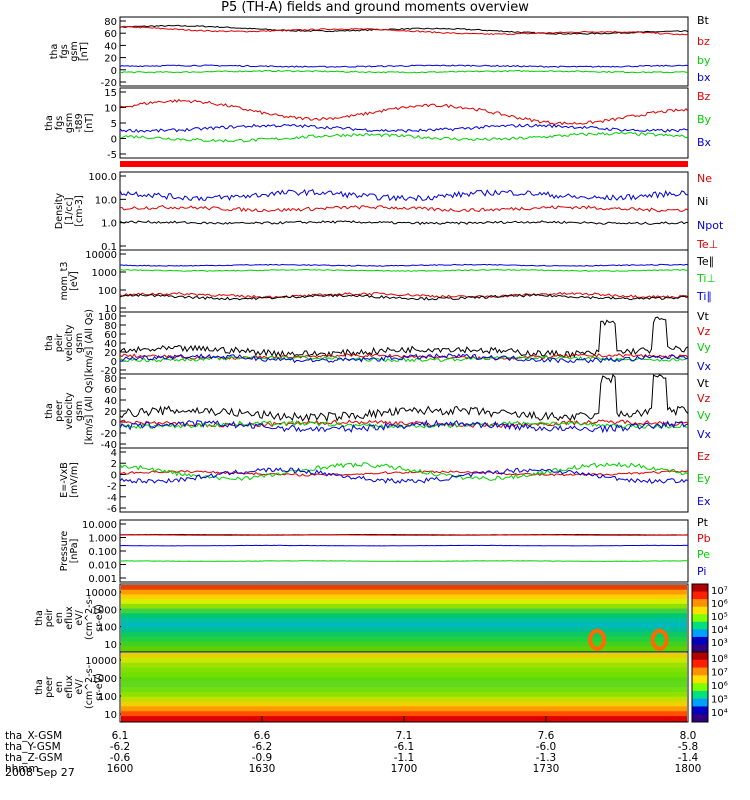  I want to click on y-axis-label-peir: velocity, so click(69, 343).